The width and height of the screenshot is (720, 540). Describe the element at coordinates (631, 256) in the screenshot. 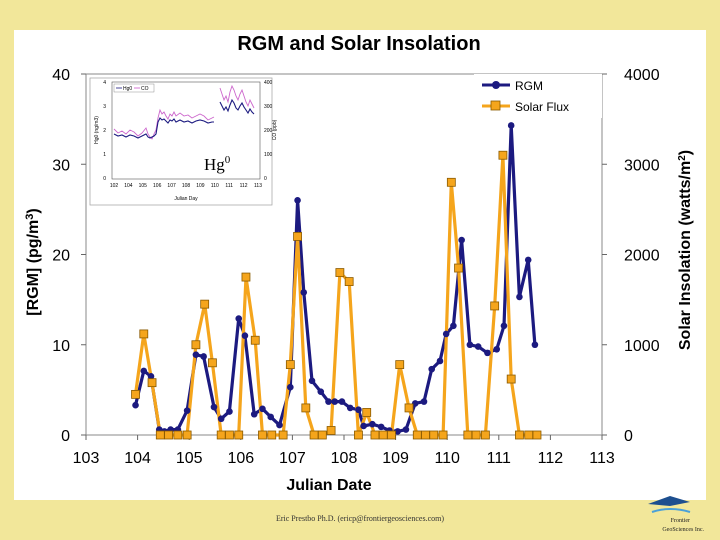

I see `right-axis-ticks: 0 1000 2000 3000 4000` at that location.